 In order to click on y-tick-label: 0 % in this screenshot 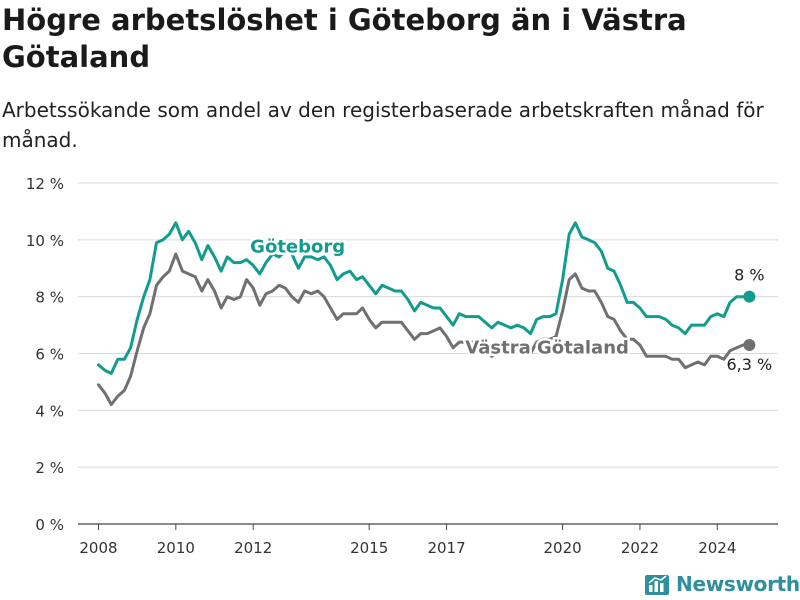, I will do `click(49, 525)`.